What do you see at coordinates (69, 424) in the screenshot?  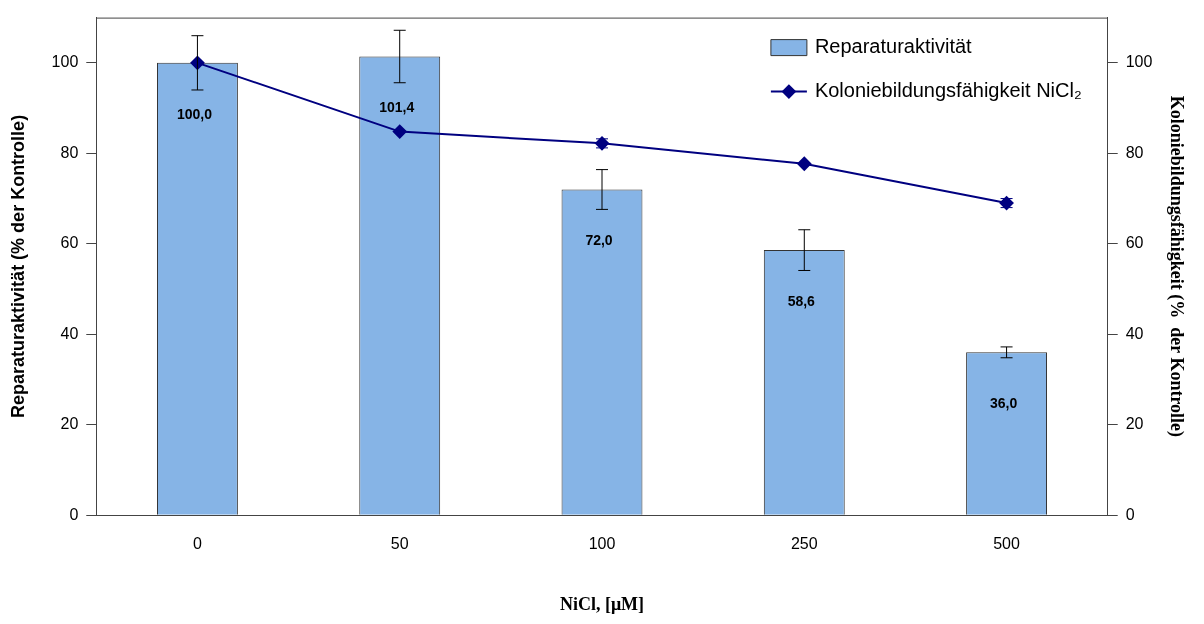 I see `y-tick-label: 20` at bounding box center [69, 424].